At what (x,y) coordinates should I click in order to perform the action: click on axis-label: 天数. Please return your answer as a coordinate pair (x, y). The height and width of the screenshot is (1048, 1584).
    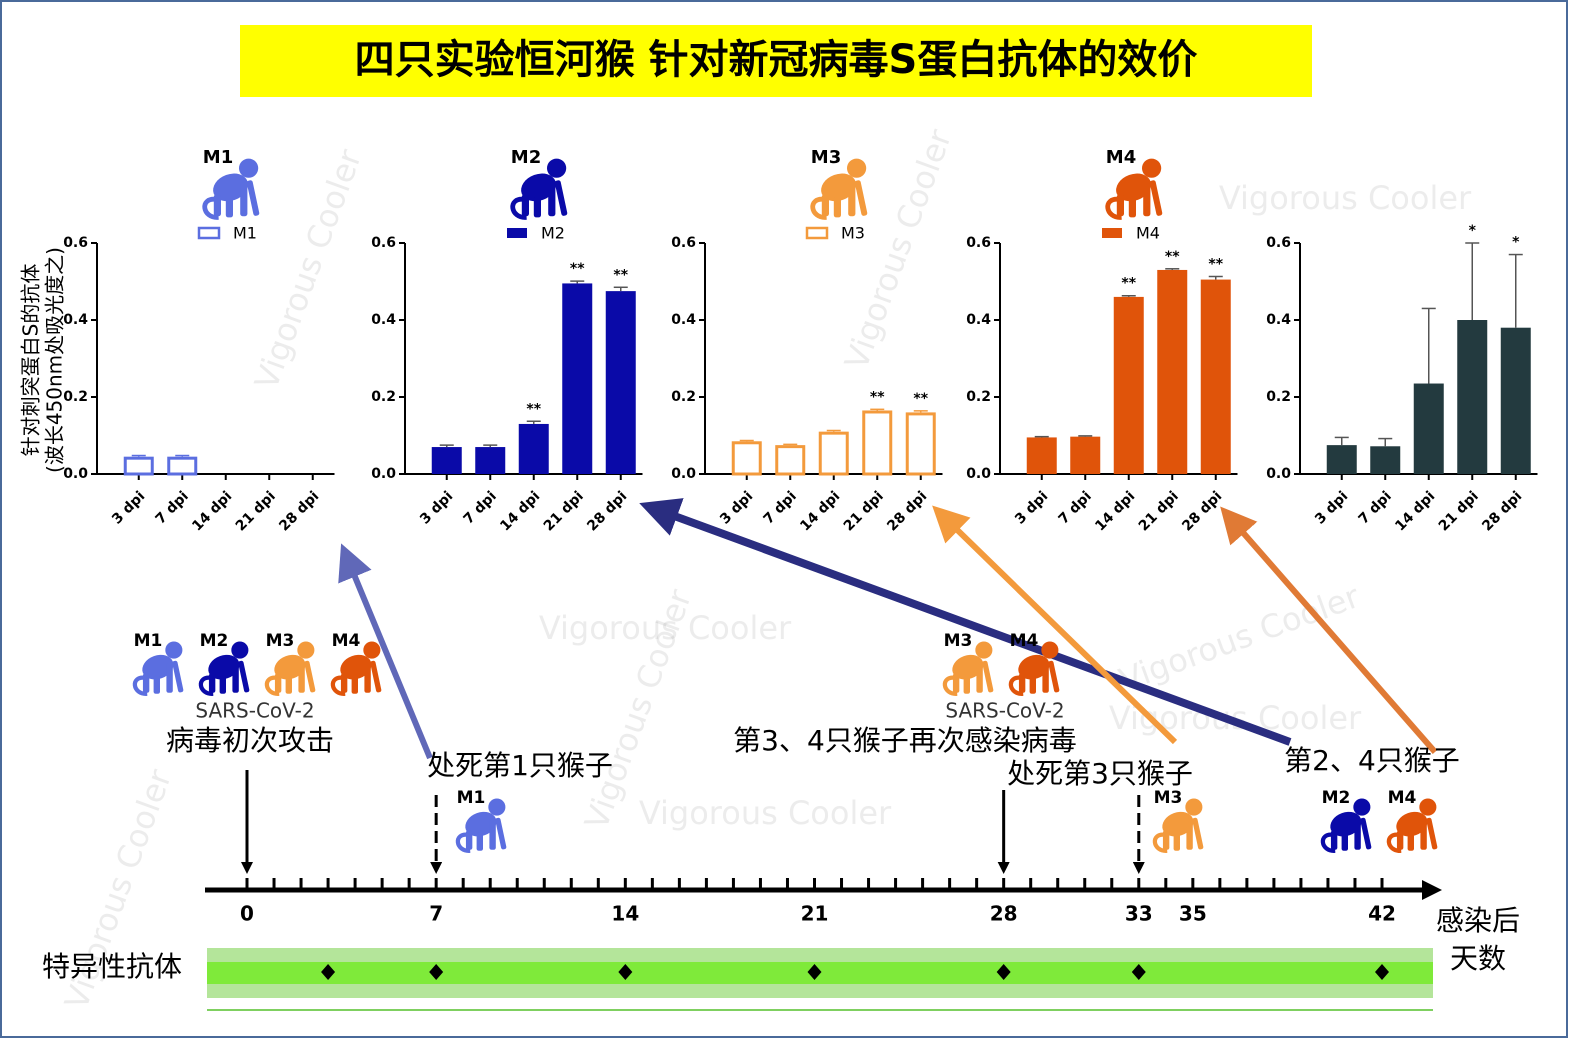
    Looking at the image, I should click on (1478, 958).